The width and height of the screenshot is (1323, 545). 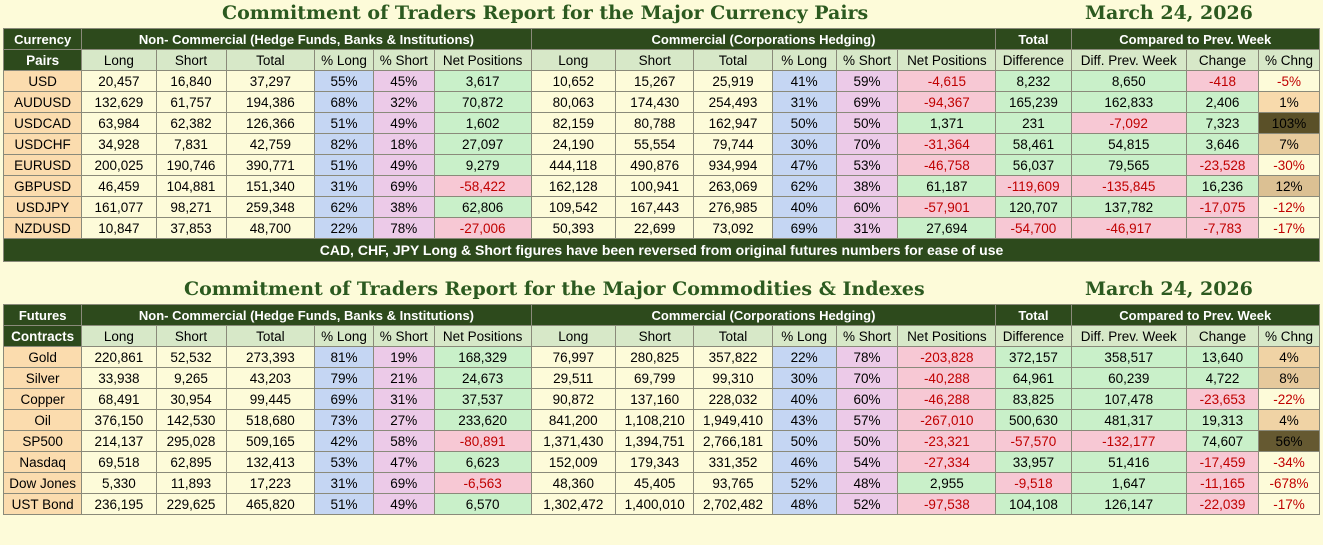 I want to click on cell-nc-ps: 78%, so click(x=403, y=228).